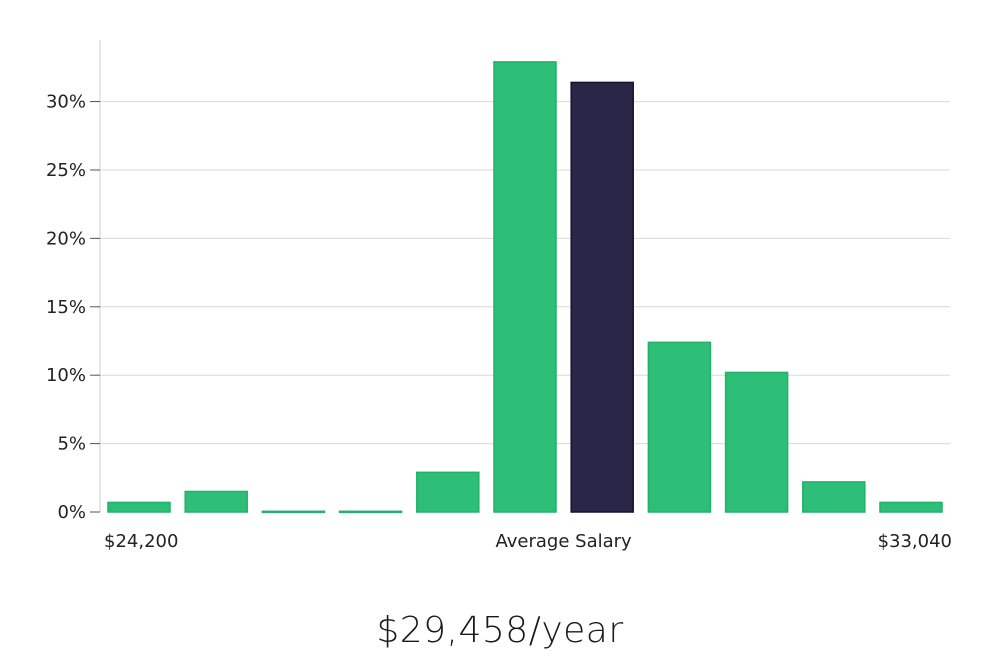  What do you see at coordinates (141, 541) in the screenshot?
I see `x-label-min: $24,200` at bounding box center [141, 541].